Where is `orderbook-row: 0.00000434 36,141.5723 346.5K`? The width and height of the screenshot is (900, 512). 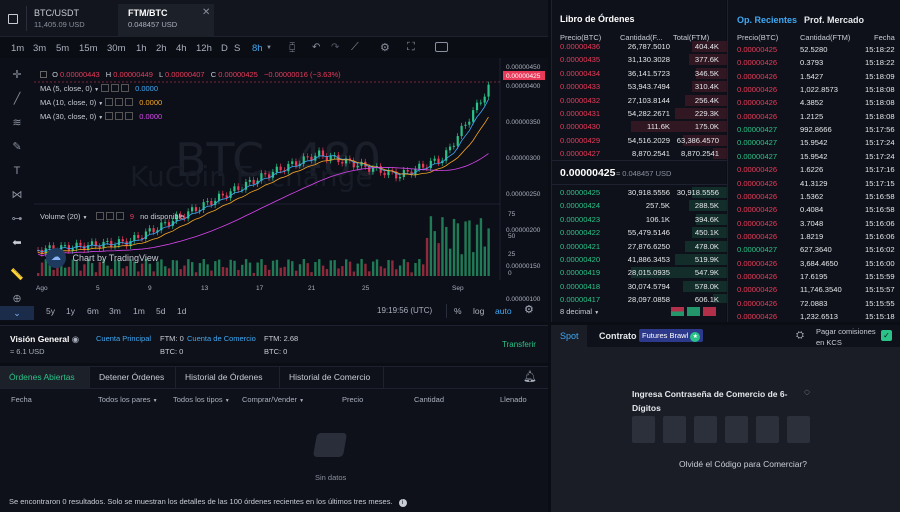 orderbook-row: 0.00000434 36,141.5723 346.5K is located at coordinates (639, 73).